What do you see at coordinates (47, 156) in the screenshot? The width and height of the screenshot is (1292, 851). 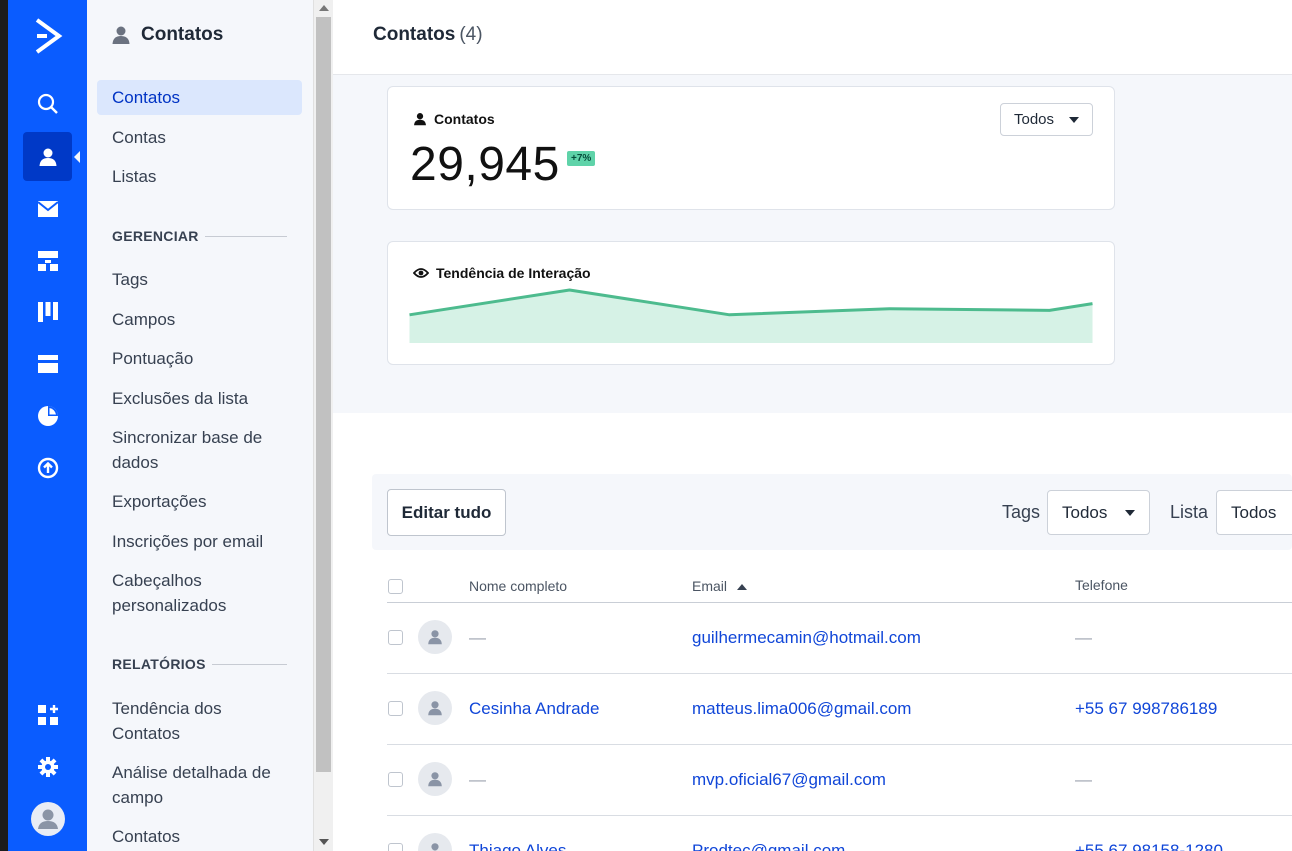 I see `contacts-icon` at bounding box center [47, 156].